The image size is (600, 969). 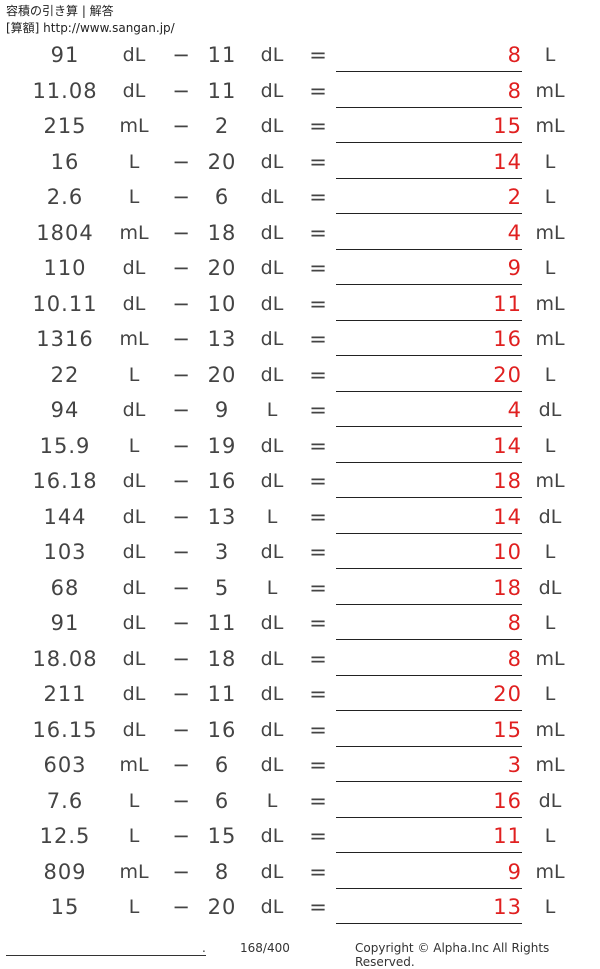 I want to click on problem-row: 10.11 dL −10 dL = 11 mL, so click(x=300, y=305).